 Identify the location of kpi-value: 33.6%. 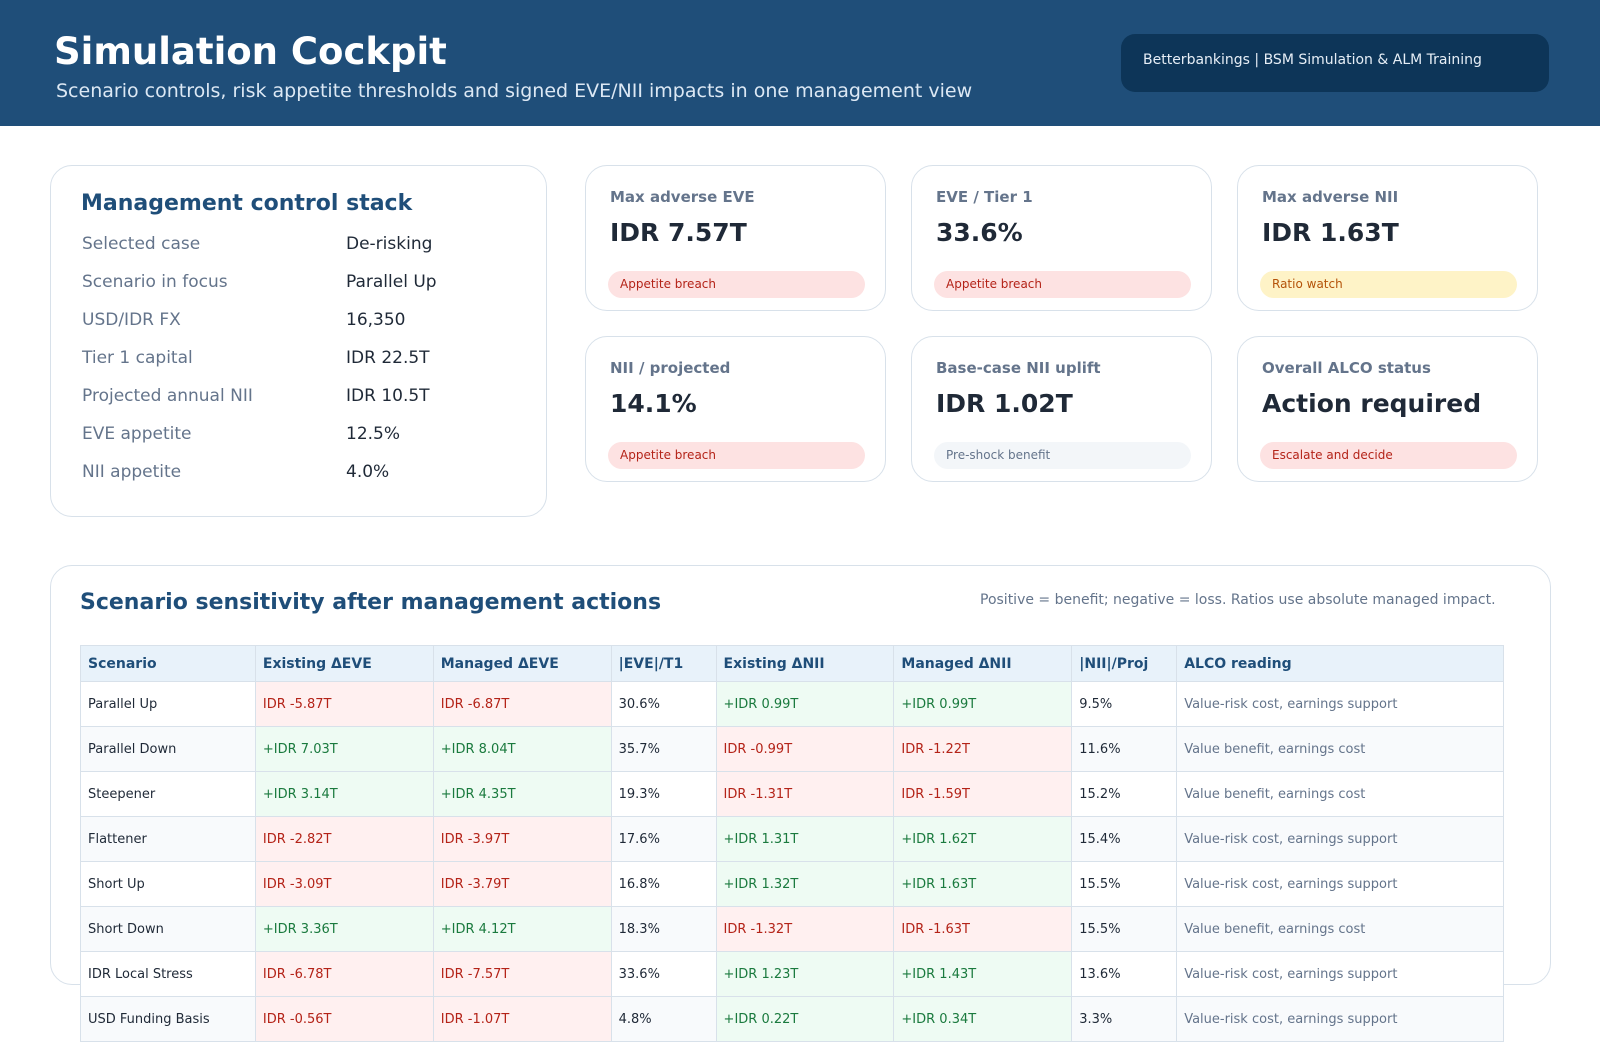
(979, 232).